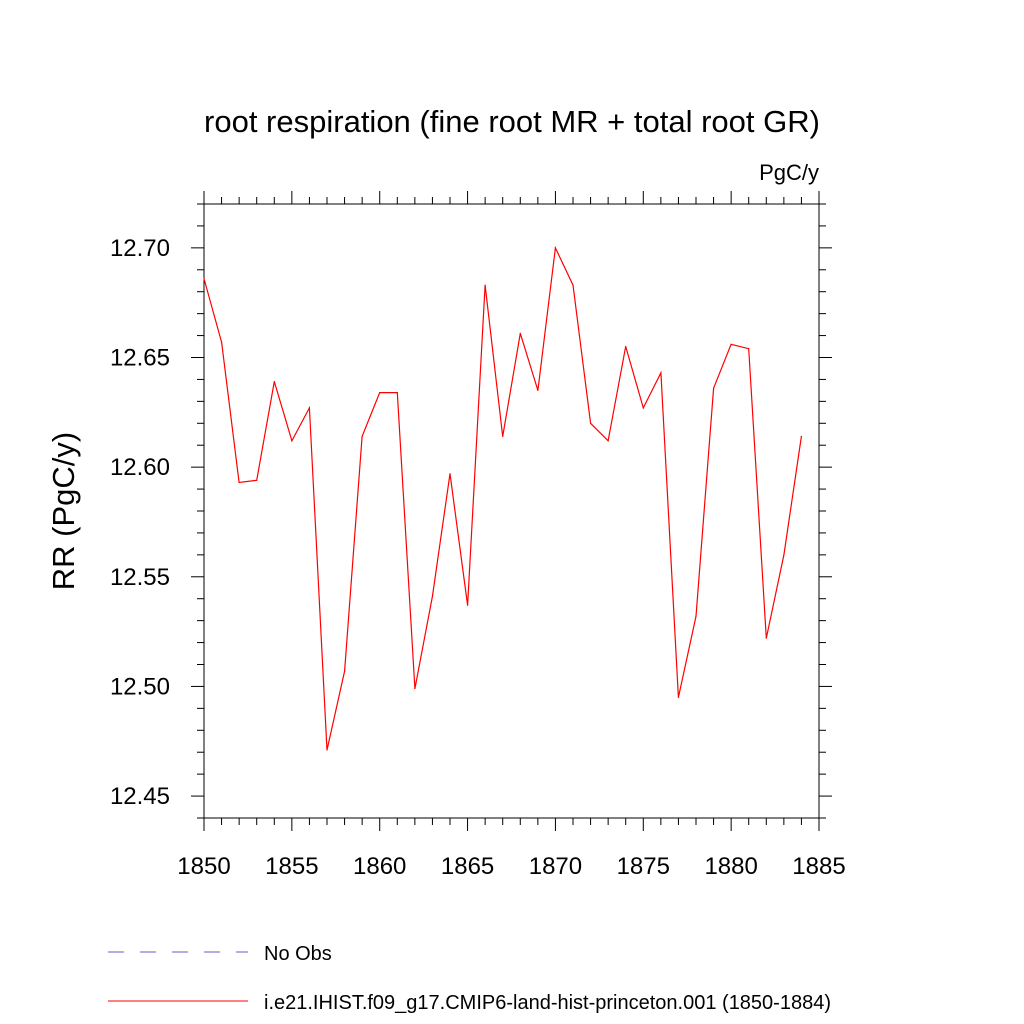  I want to click on y-axis-label: RR (PgC/y), so click(63, 511).